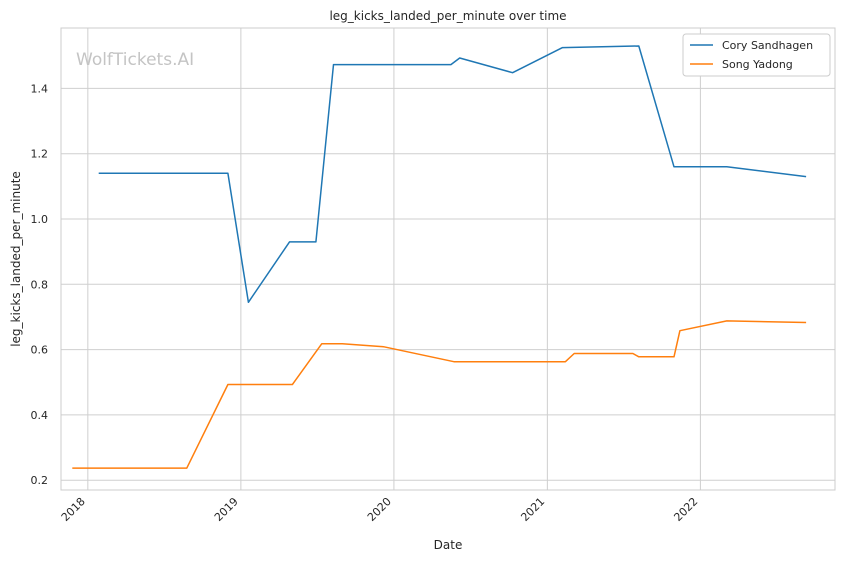  Describe the element at coordinates (767, 45) in the screenshot. I see `legend-label-cory-sandhagen: Cory Sandhagen` at that location.